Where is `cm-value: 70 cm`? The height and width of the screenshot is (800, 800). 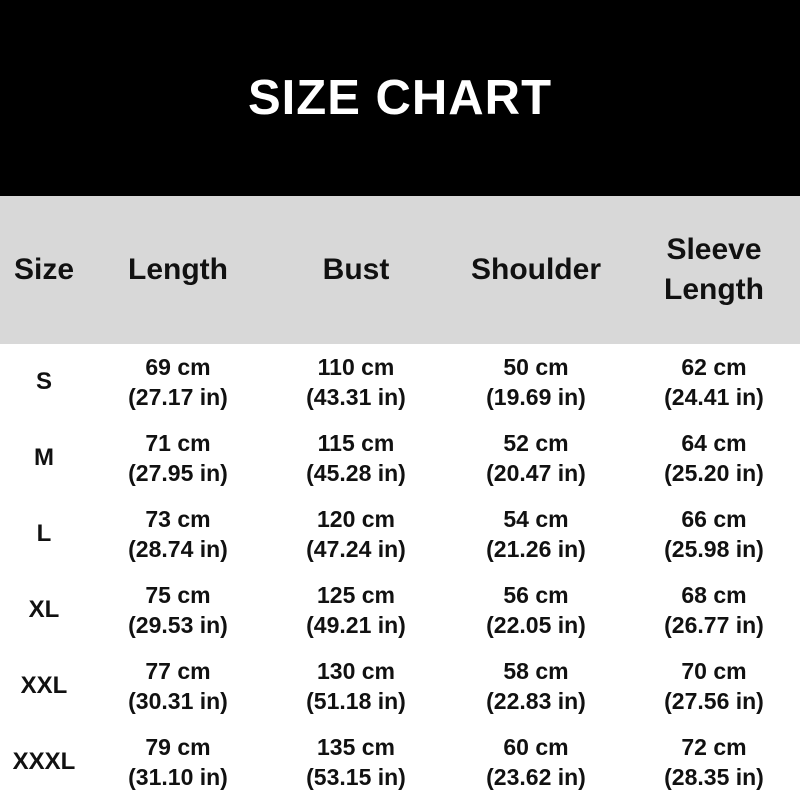
cm-value: 70 cm is located at coordinates (714, 671).